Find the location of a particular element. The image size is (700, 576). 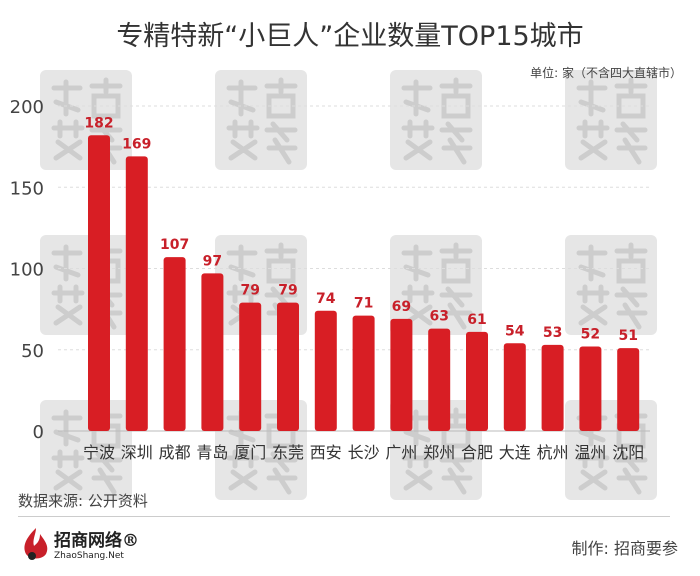

x-tick-label: 长沙 is located at coordinates (364, 452).